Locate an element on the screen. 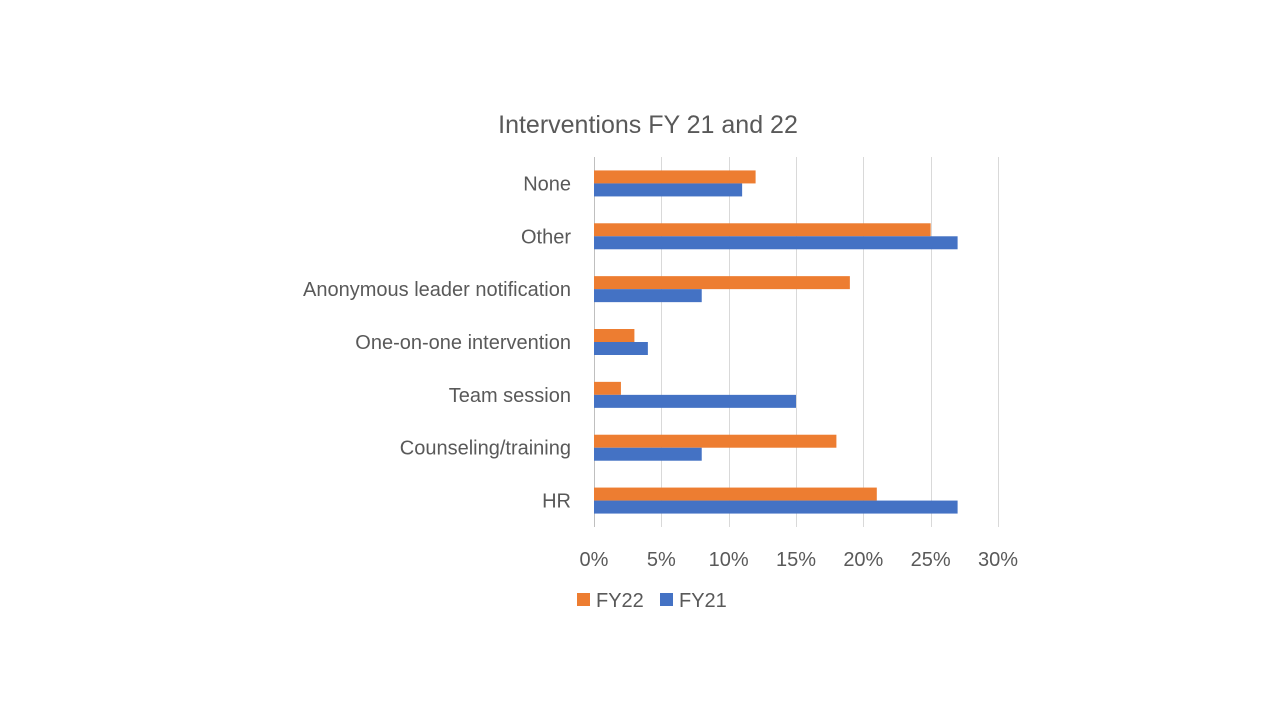  category-label: None is located at coordinates (547, 184).